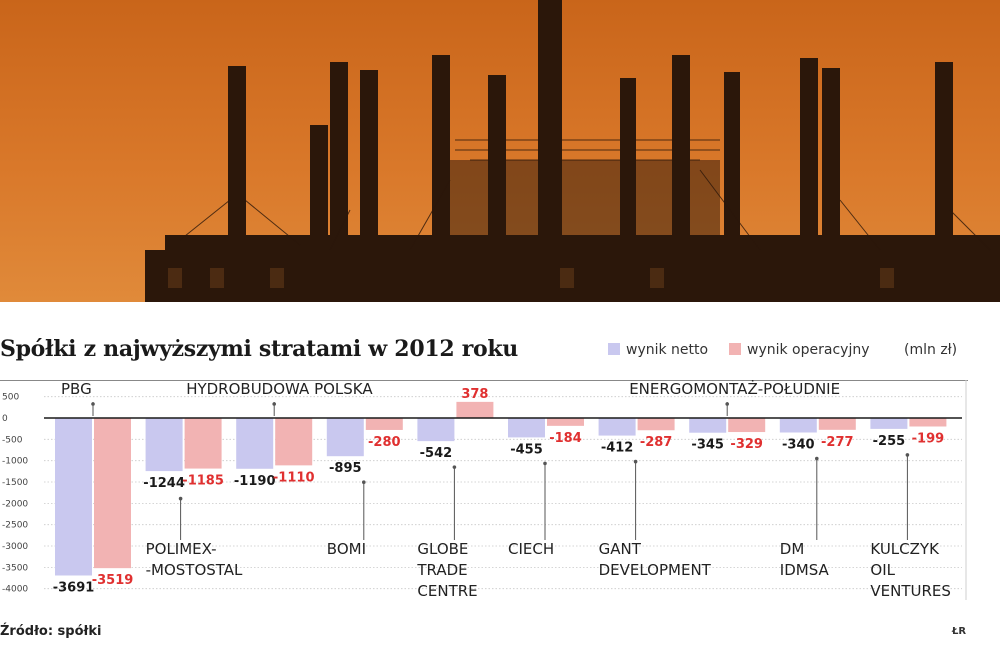 The width and height of the screenshot is (1000, 655). What do you see at coordinates (707, 445) in the screenshot?
I see `data-label-netto: -345` at bounding box center [707, 445].